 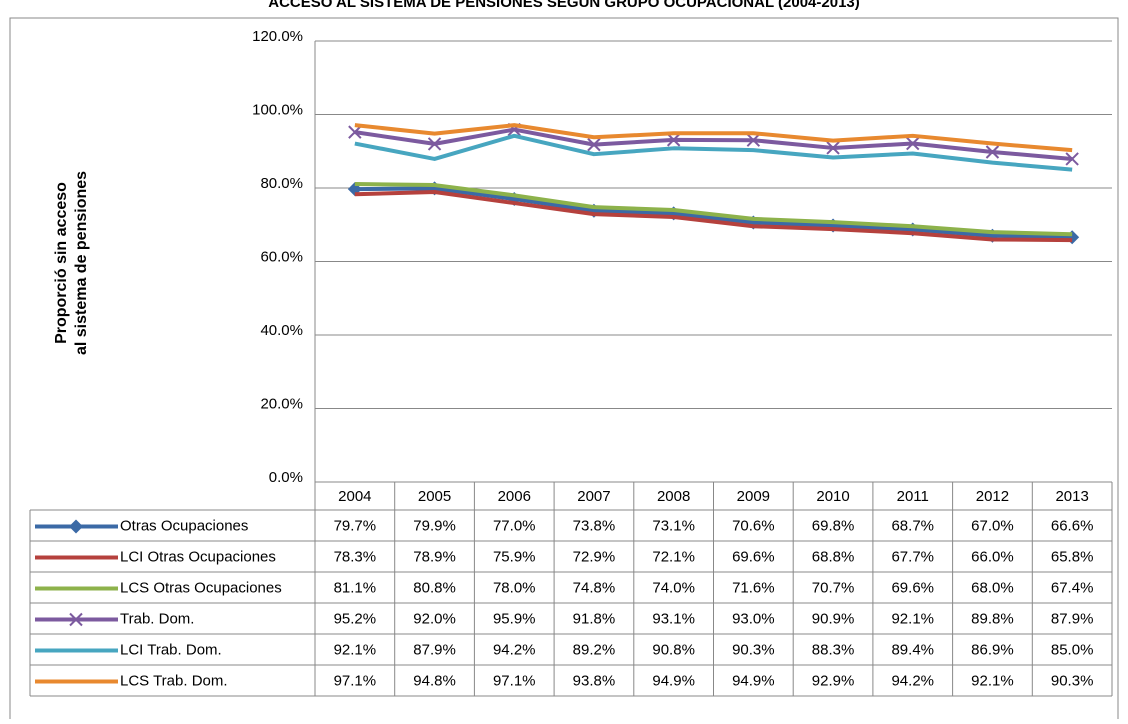 I want to click on table-cell: 95.9%, so click(x=514, y=618).